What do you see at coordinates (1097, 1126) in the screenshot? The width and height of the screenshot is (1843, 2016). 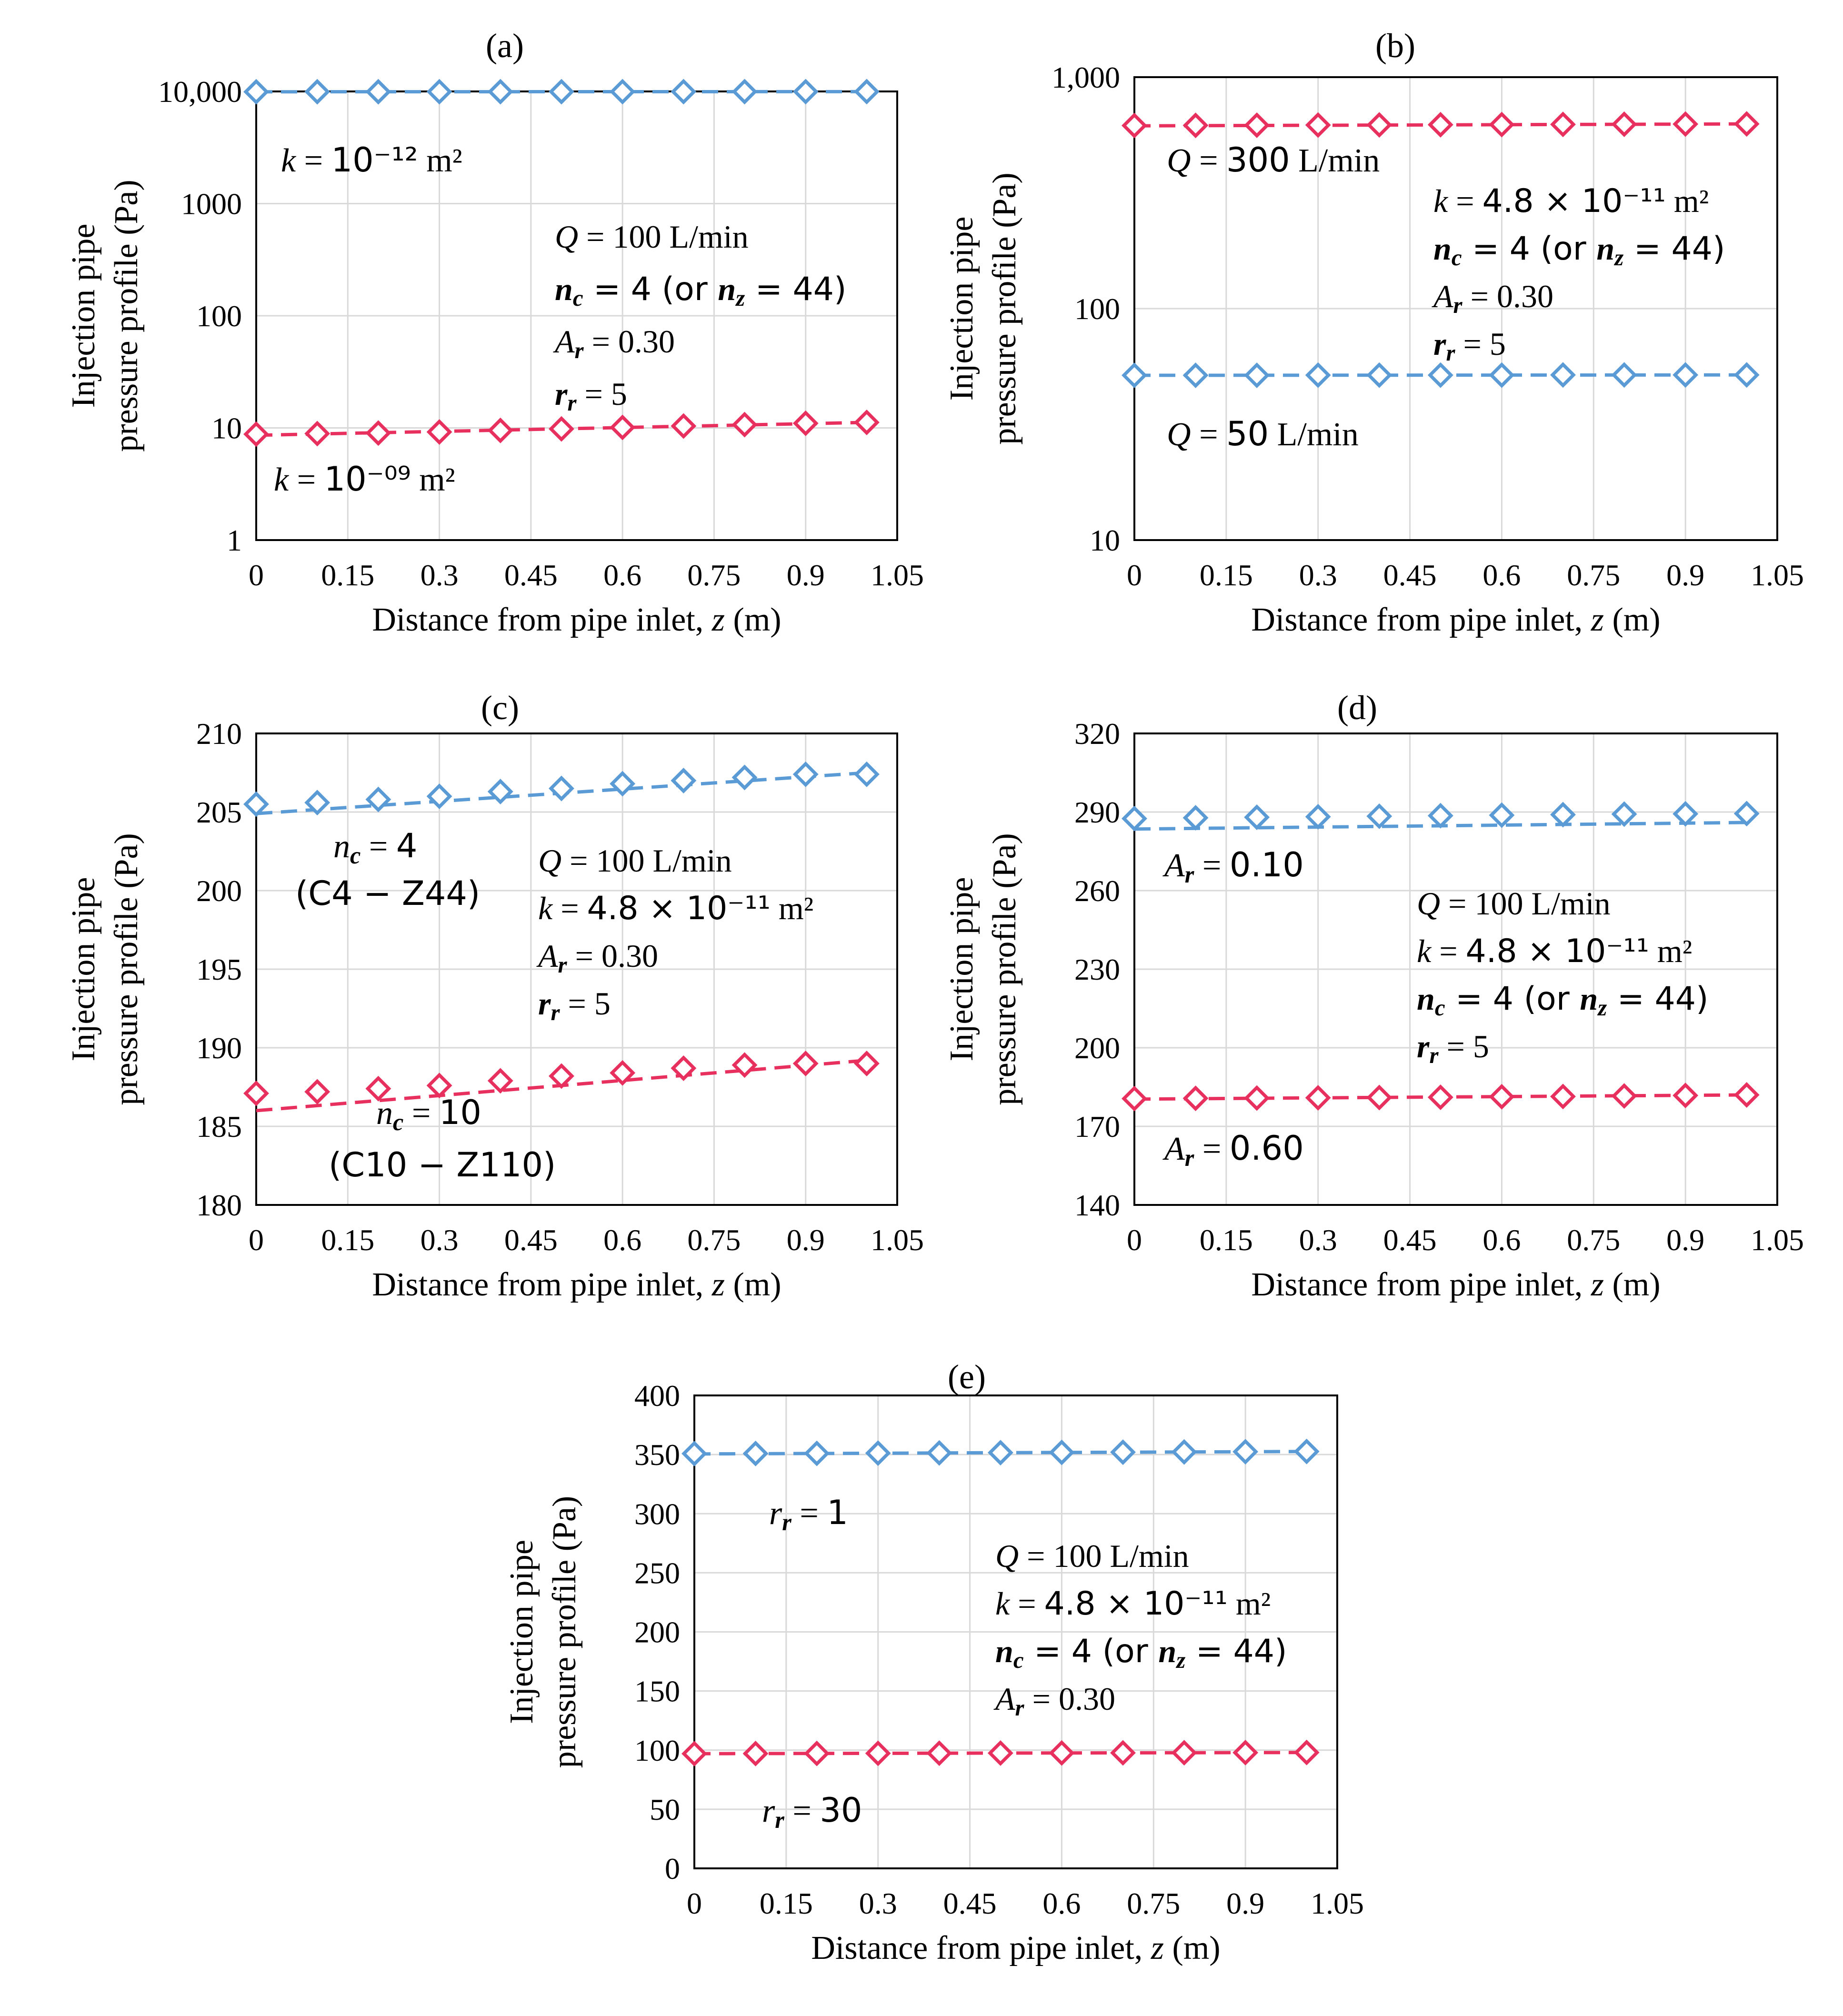 I see `y-tick-label: 170` at bounding box center [1097, 1126].